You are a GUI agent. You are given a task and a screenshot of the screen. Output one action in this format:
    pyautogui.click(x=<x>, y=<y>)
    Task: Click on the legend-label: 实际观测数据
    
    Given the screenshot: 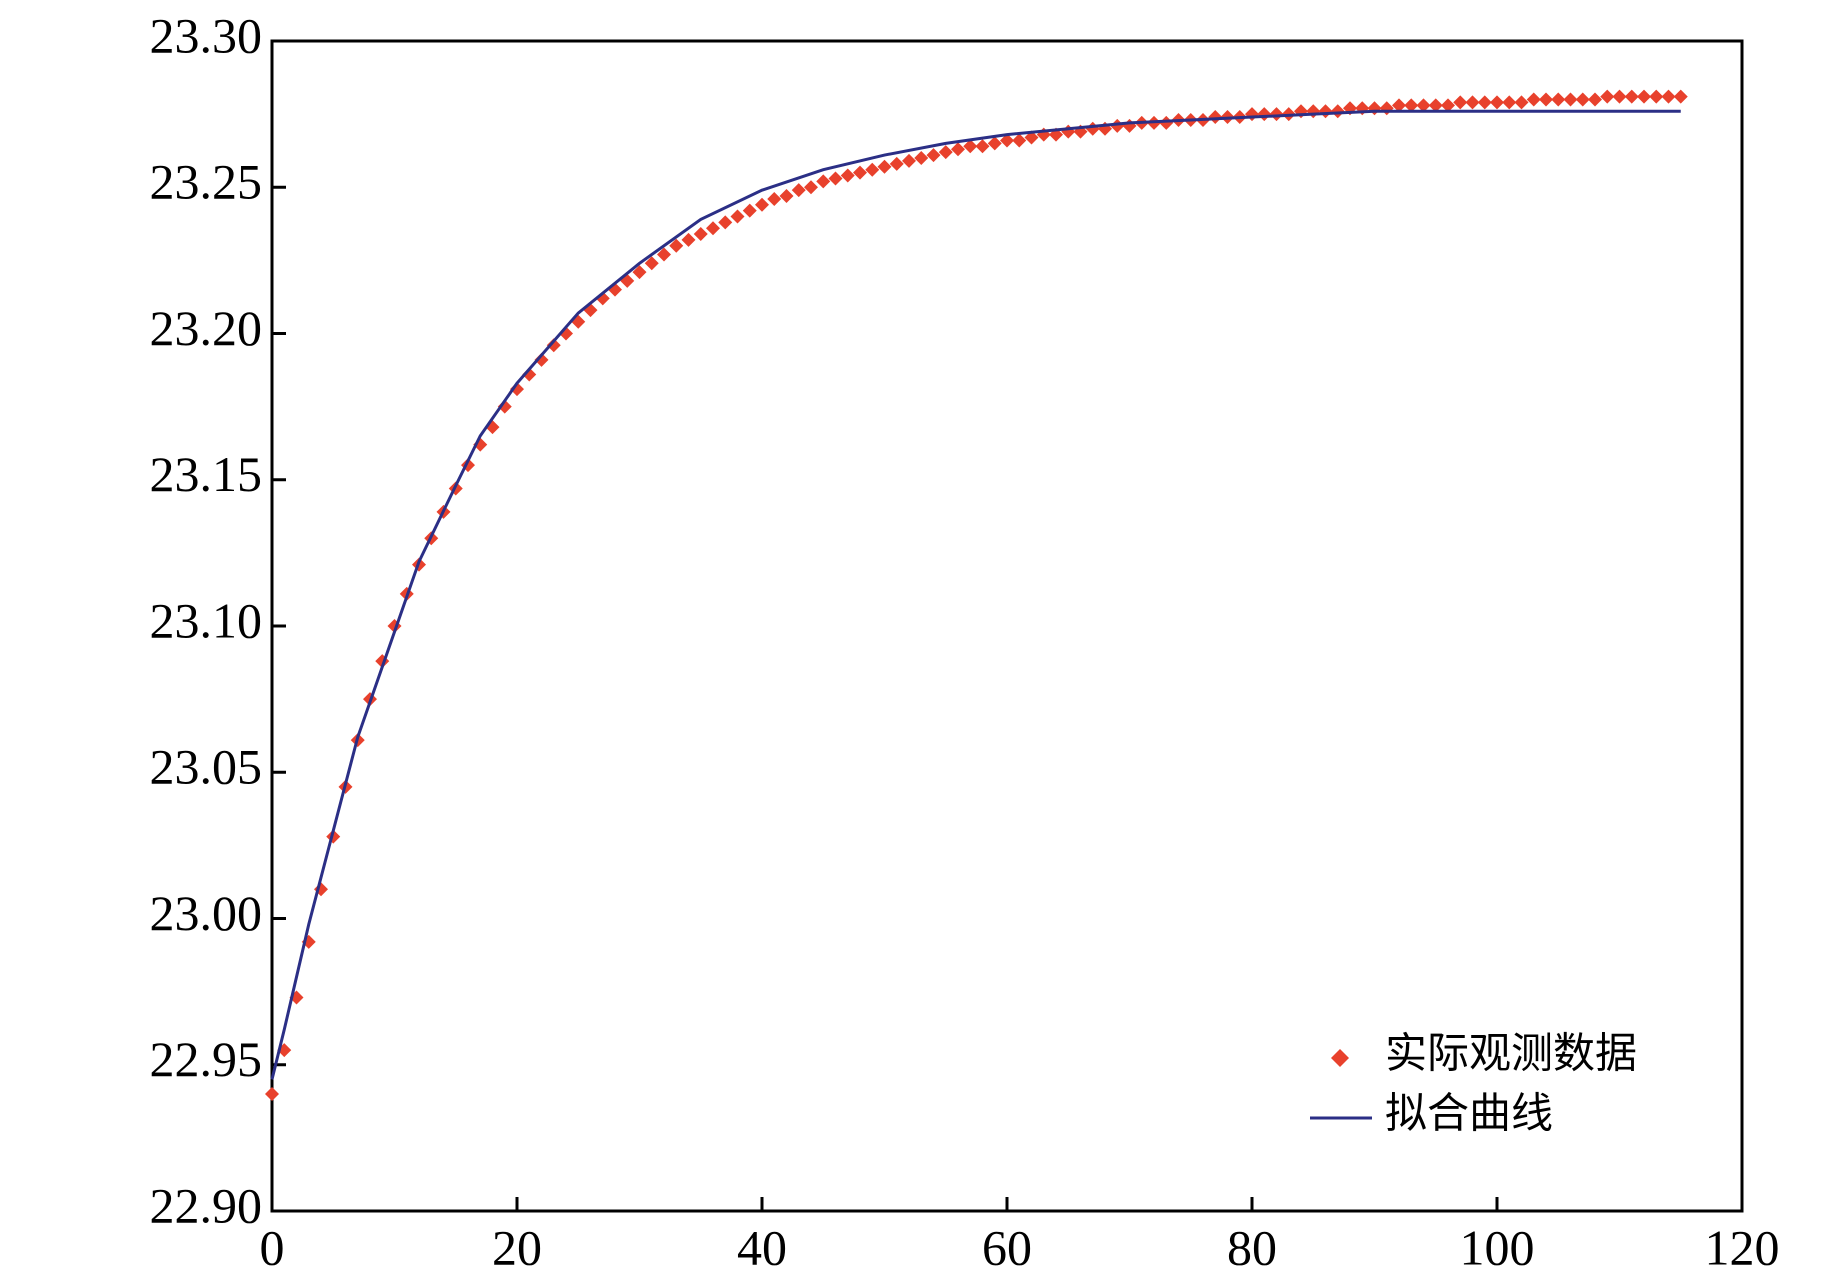 What is the action you would take?
    pyautogui.click(x=1511, y=1054)
    